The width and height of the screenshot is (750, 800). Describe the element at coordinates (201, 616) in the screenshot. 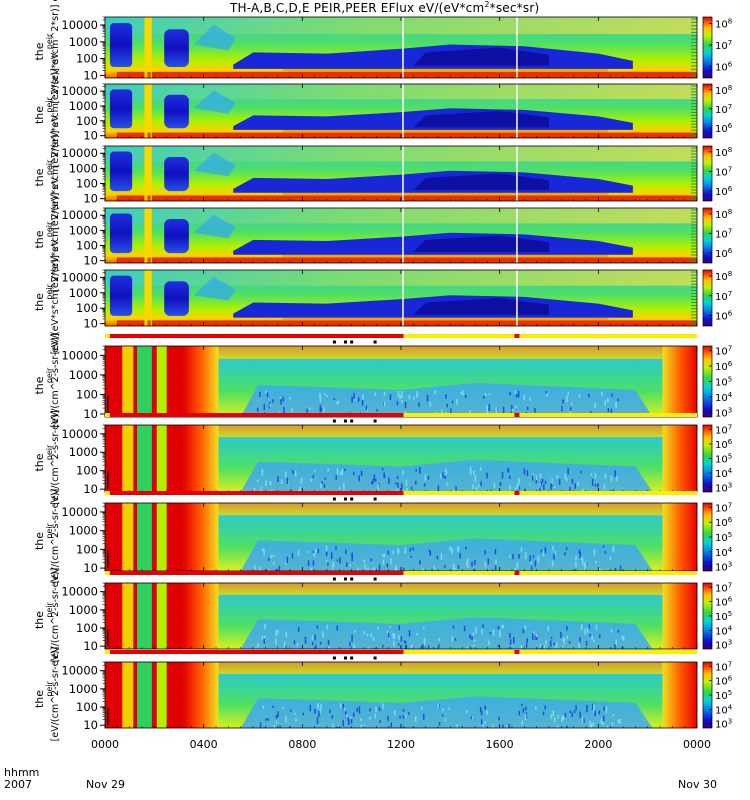

I see `red-fade-left` at that location.